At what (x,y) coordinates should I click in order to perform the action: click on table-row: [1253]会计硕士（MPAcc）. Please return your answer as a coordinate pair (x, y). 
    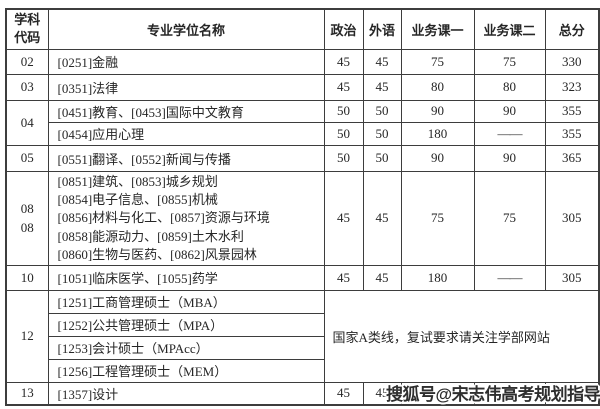
    Looking at the image, I should click on (302, 347).